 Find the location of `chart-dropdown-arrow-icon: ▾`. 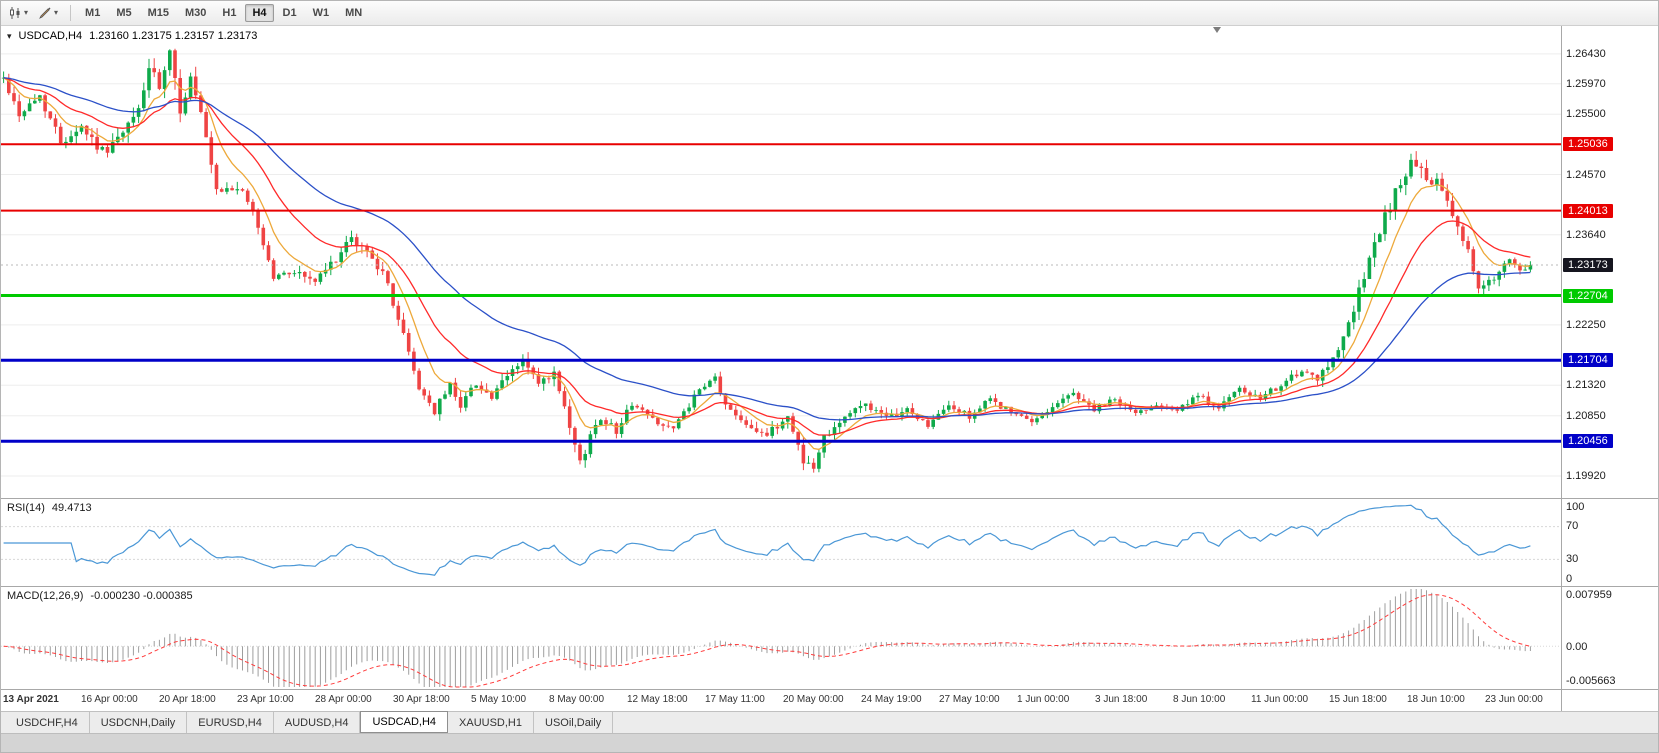

chart-dropdown-arrow-icon: ▾ is located at coordinates (9, 35).